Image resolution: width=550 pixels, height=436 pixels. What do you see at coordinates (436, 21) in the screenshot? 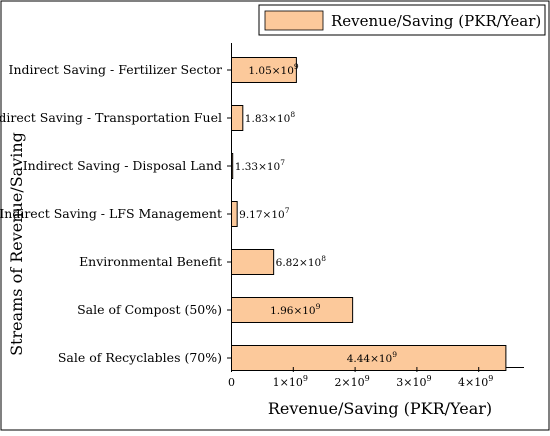
I see `legend-label: Revenue/Saving (PKR/Year)` at bounding box center [436, 21].